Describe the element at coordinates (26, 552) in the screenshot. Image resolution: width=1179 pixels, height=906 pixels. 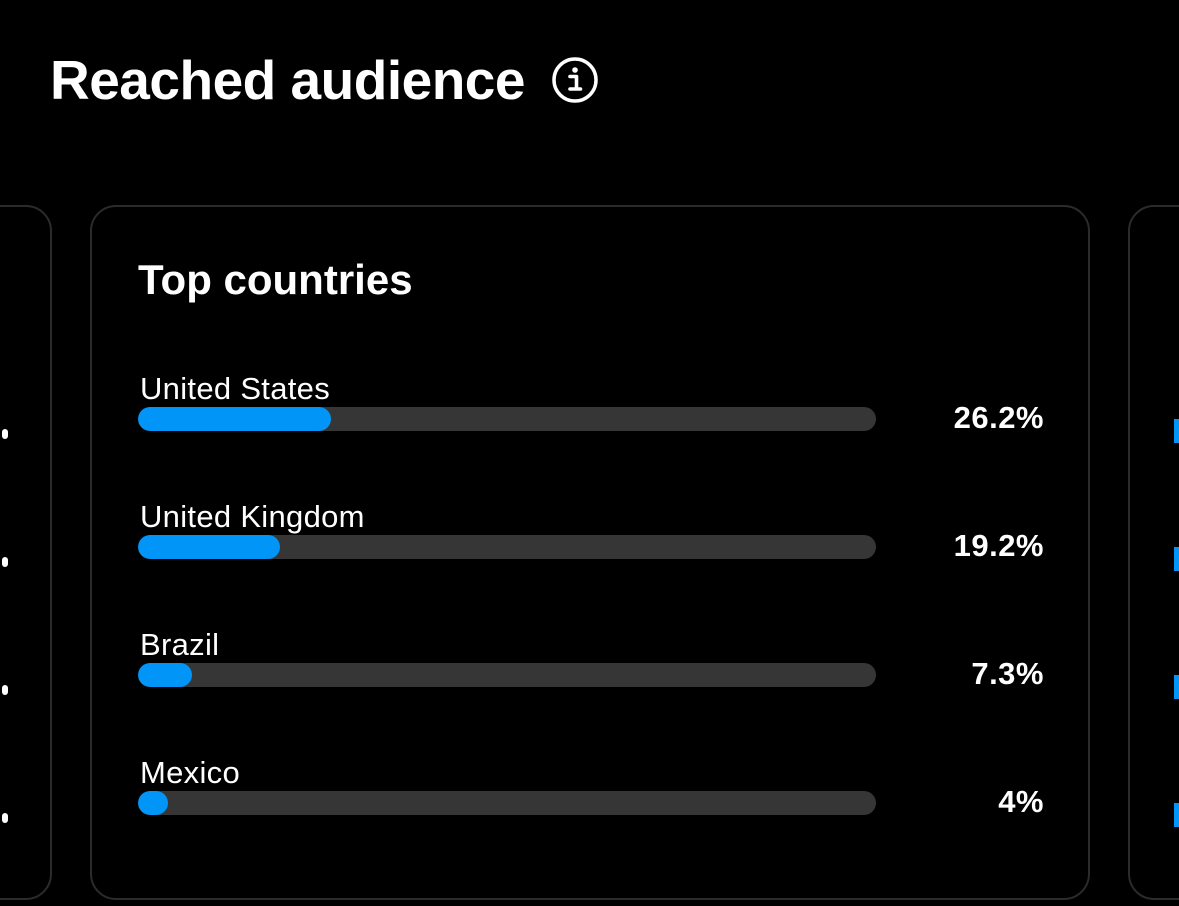
I see `previous-card` at that location.